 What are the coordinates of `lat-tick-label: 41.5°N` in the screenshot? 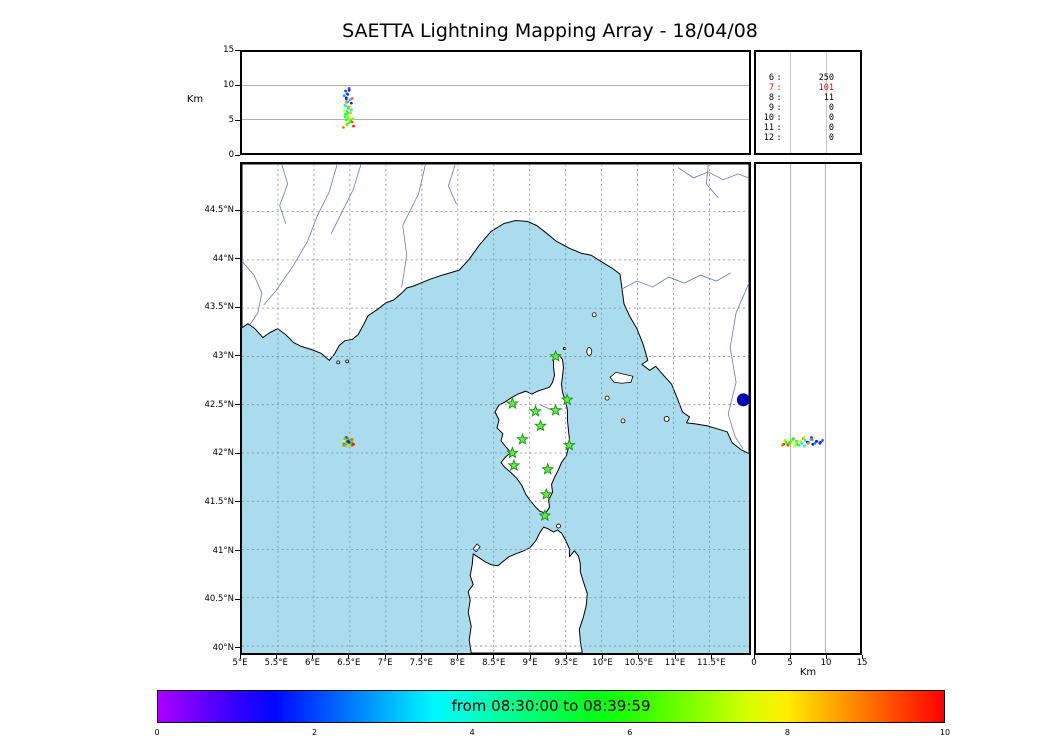 It's located at (219, 501).